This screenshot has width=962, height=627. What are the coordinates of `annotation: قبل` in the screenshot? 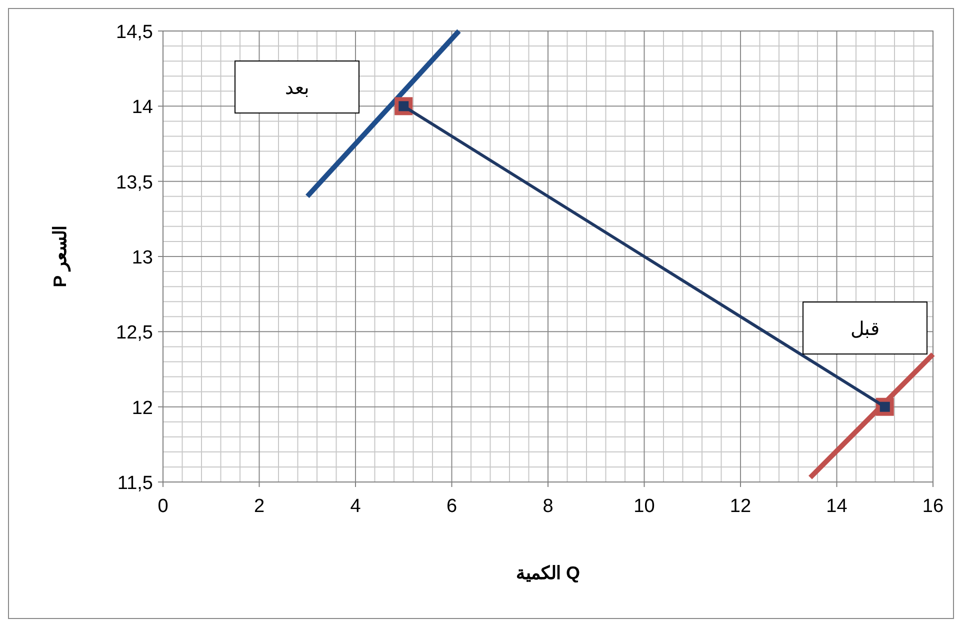 It's located at (865, 329).